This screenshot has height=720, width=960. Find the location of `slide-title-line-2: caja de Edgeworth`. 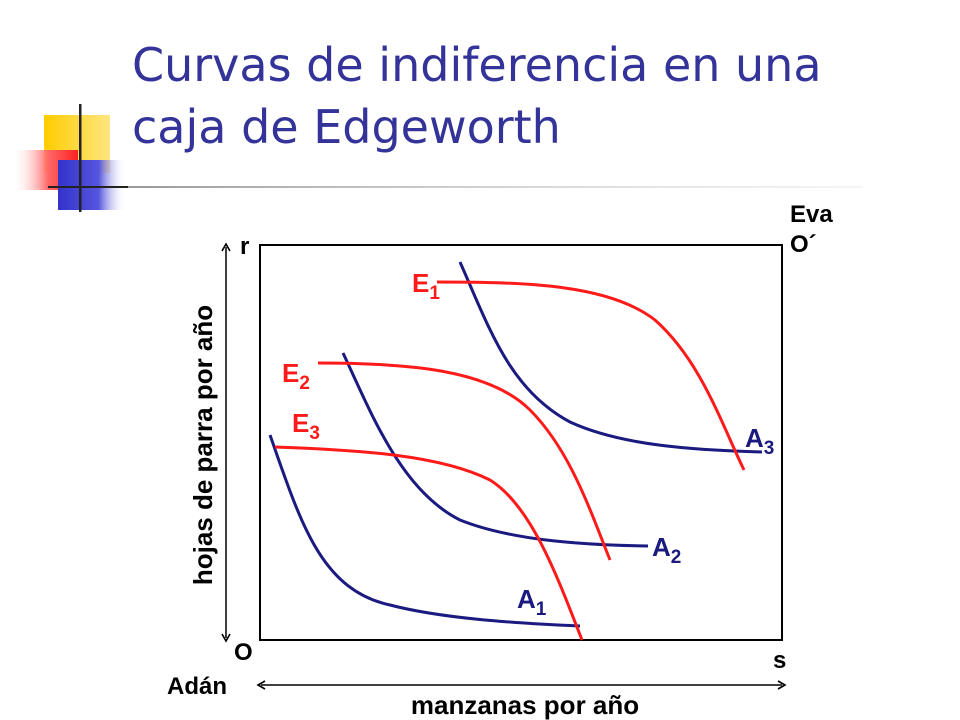

slide-title-line-2: caja de Edgeworth is located at coordinates (346, 127).